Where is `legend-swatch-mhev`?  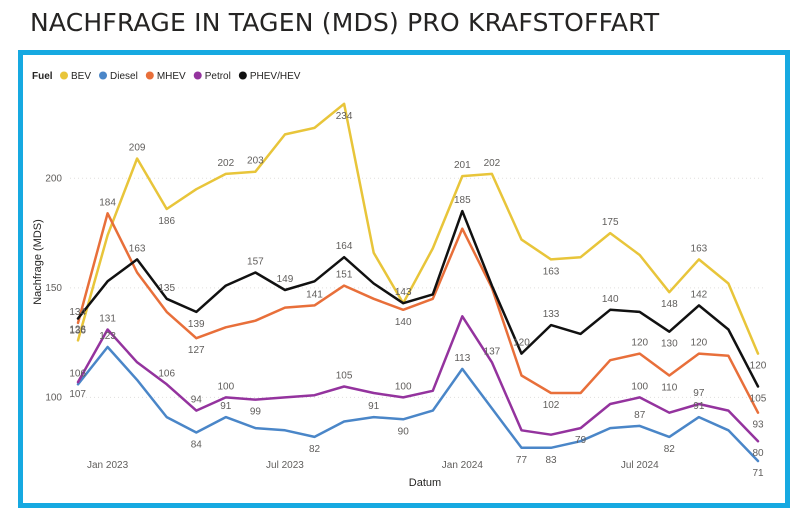 legend-swatch-mhev is located at coordinates (149, 75).